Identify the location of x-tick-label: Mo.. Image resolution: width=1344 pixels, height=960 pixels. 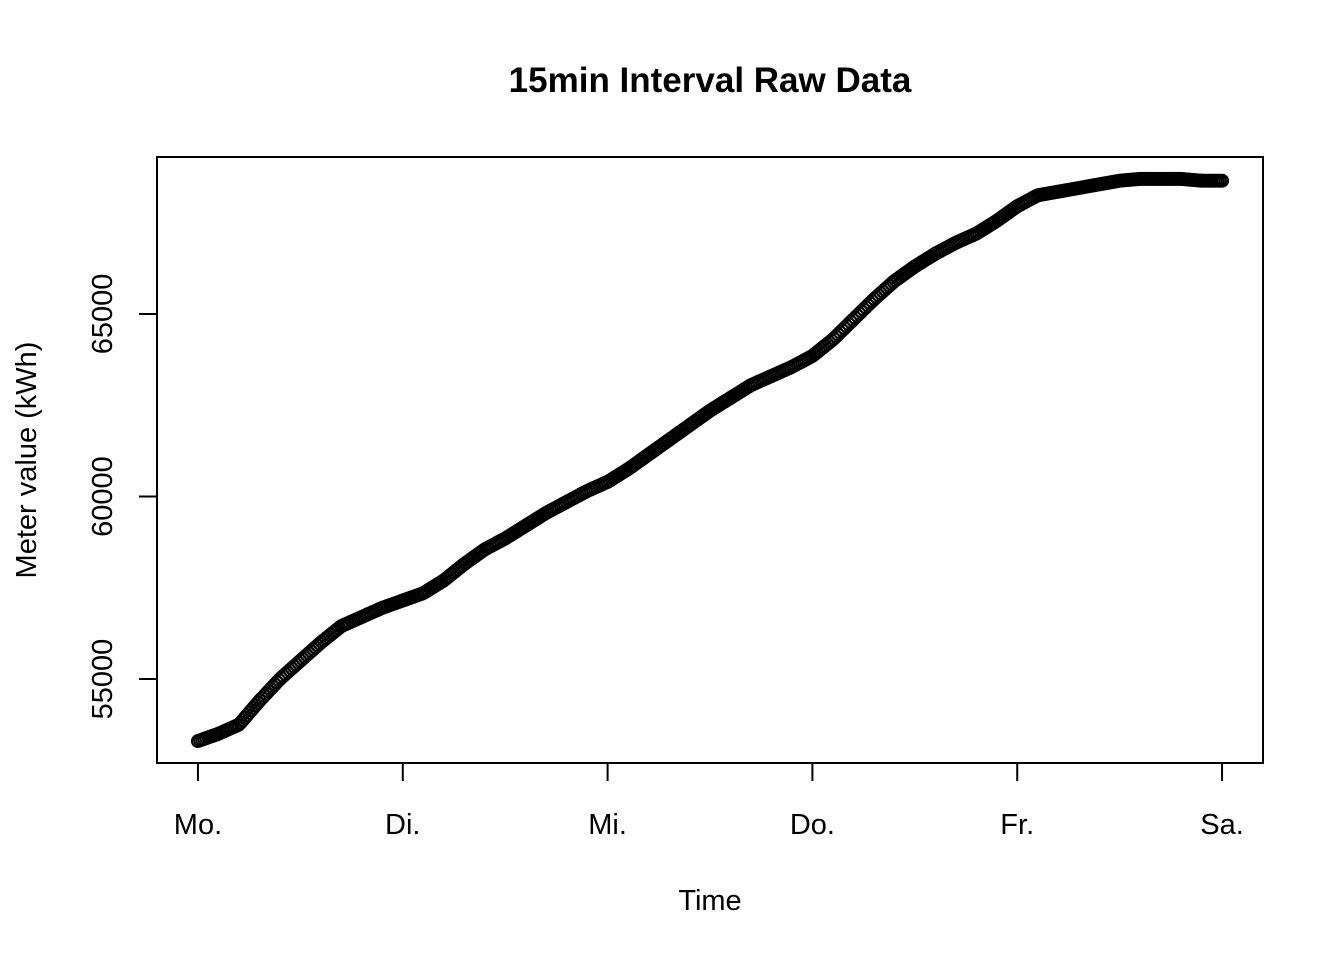
(198, 825).